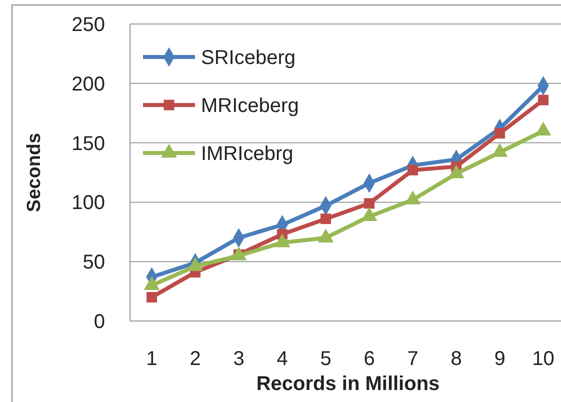 The width and height of the screenshot is (561, 402). I want to click on x-tick-label: 3, so click(238, 359).